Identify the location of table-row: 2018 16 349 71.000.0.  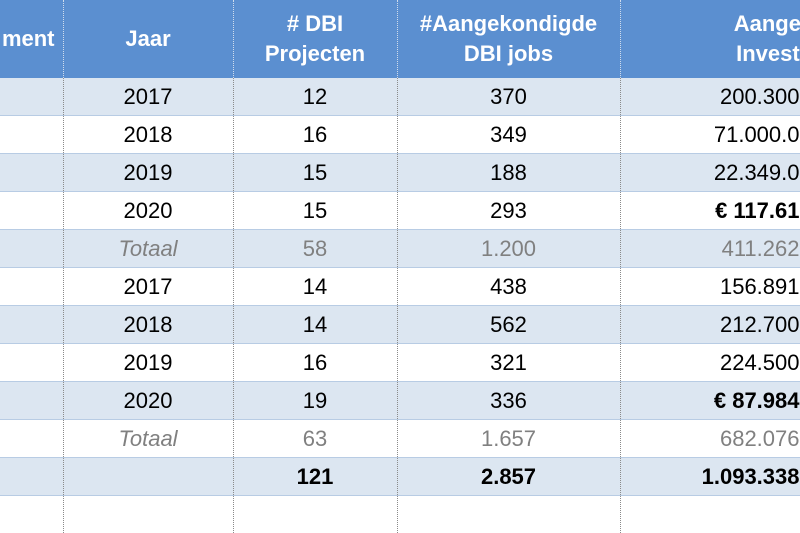
(400, 134).